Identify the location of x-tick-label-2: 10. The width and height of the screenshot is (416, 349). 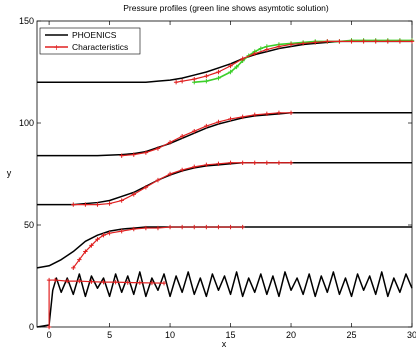
(170, 335).